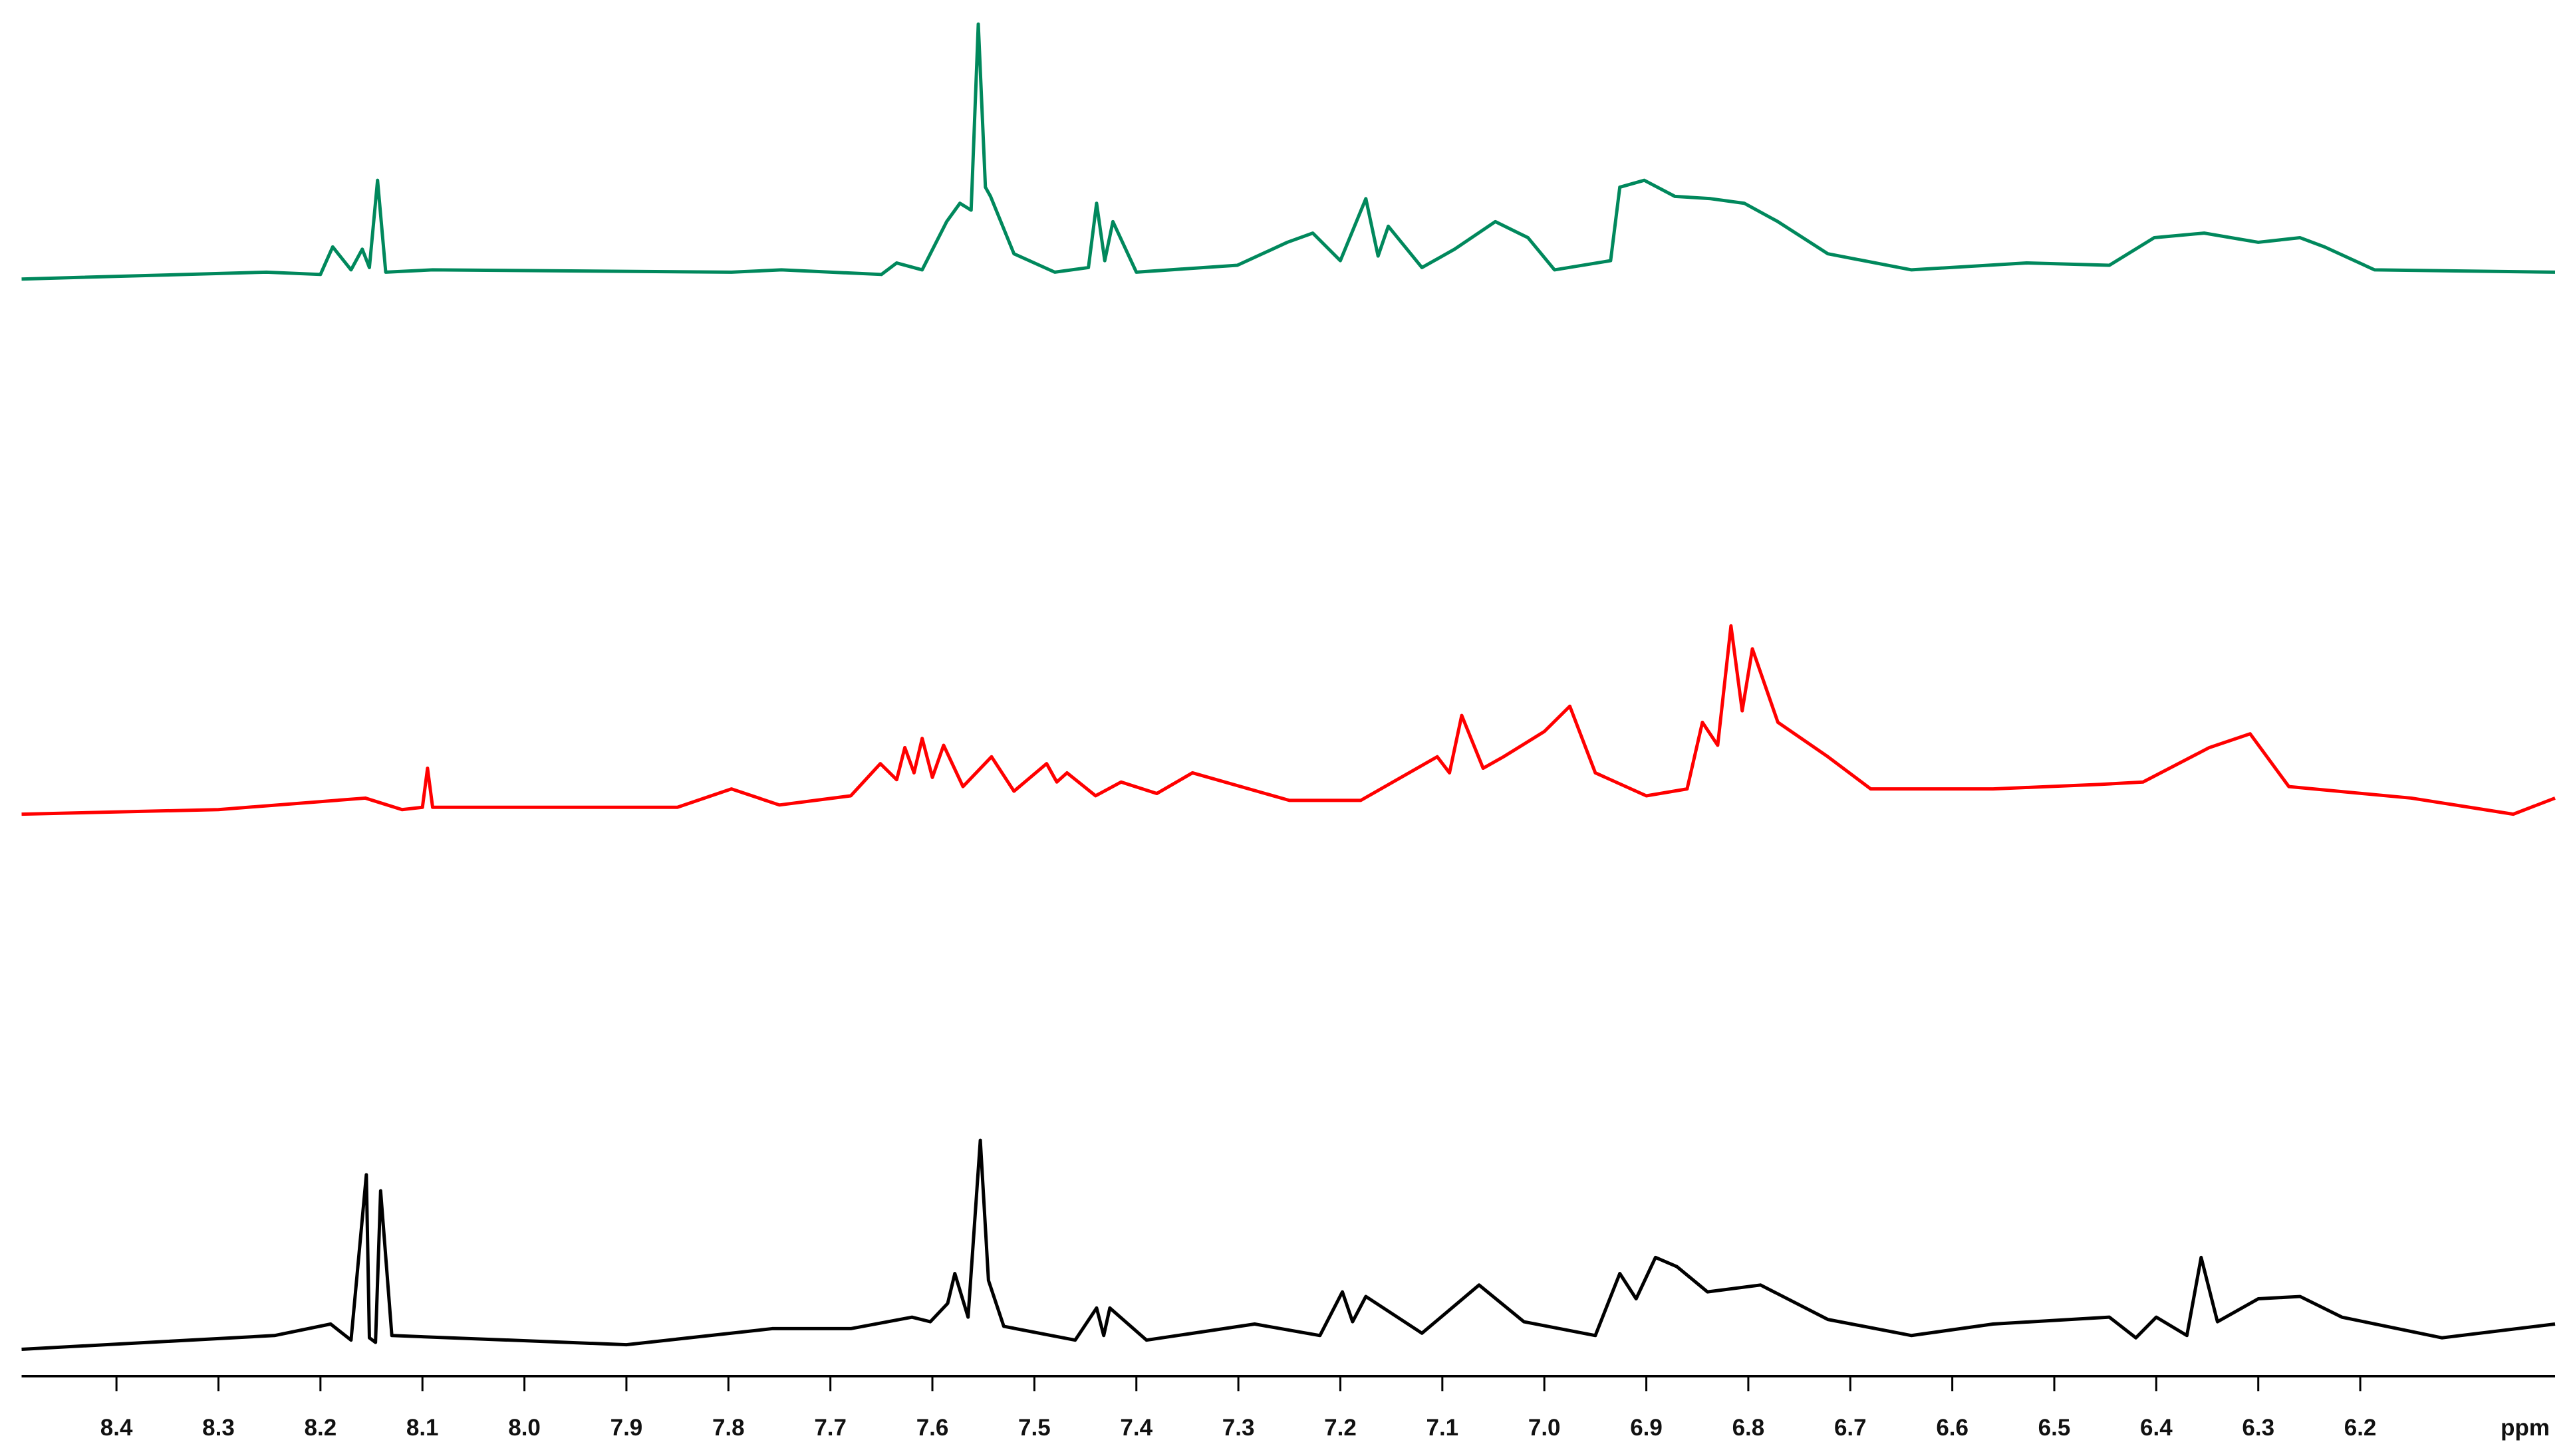 Image resolution: width=2575 pixels, height=1456 pixels. I want to click on x-tick-label: 7.8, so click(728, 1428).